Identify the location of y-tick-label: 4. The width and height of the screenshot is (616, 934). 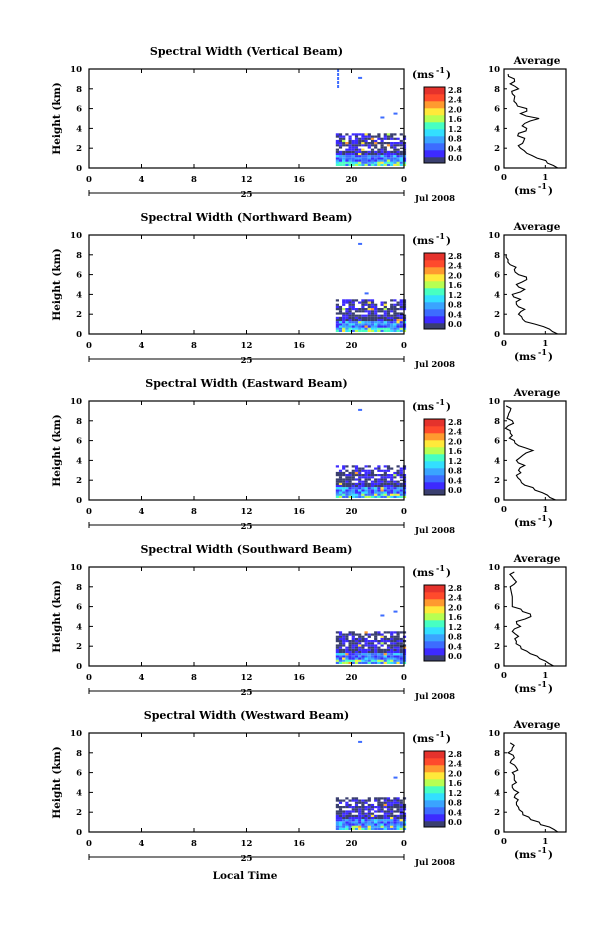
(79, 129).